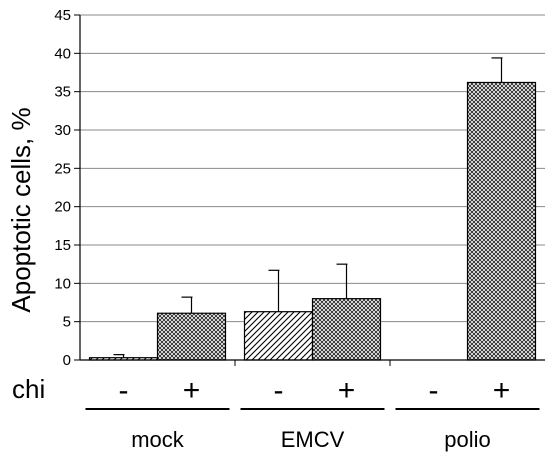 This screenshot has height=455, width=553. Describe the element at coordinates (28, 389) in the screenshot. I see `chi-row-label: chi` at that location.